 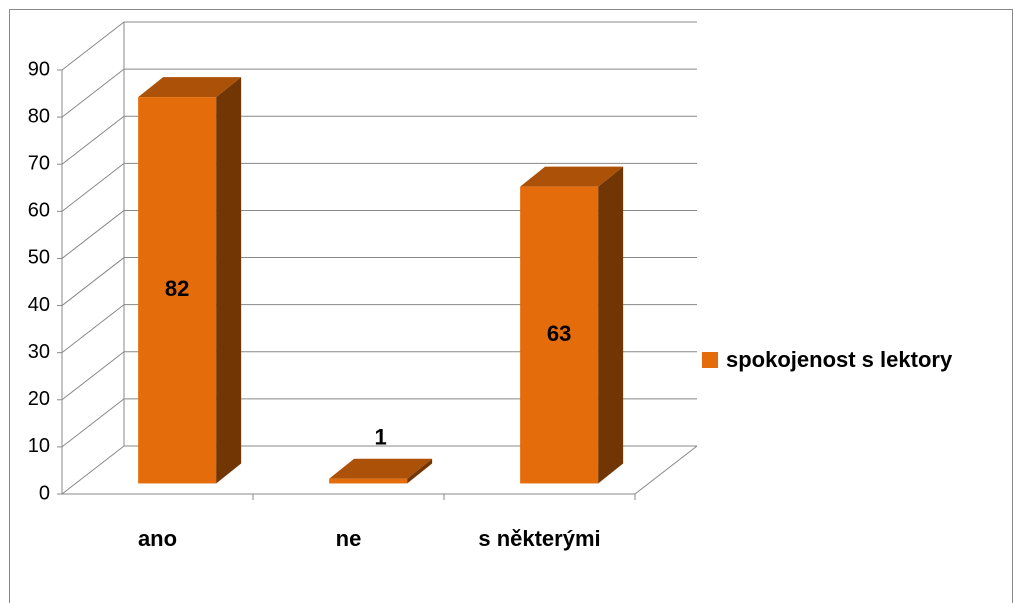 What do you see at coordinates (839, 359) in the screenshot?
I see `legend-label: spokojenost s lektory` at bounding box center [839, 359].